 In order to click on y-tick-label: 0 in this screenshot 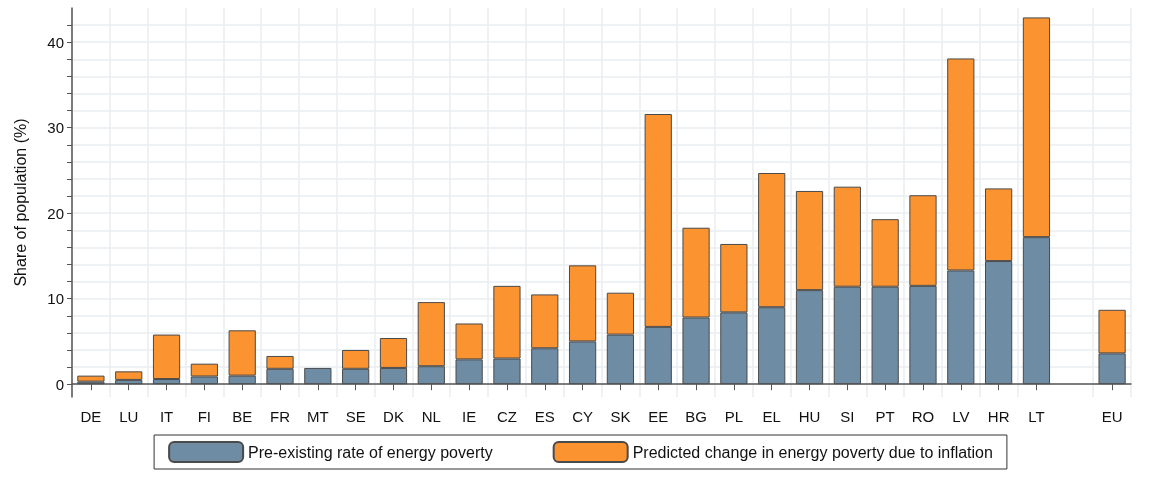, I will do `click(59, 384)`.